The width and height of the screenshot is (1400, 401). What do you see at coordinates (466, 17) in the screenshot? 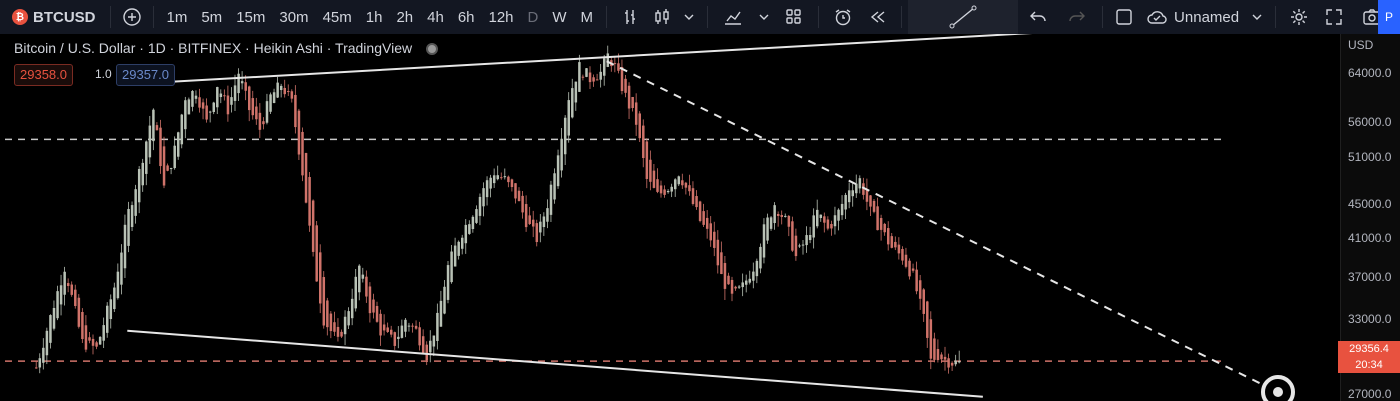
I see `interval-6h: 6h` at bounding box center [466, 17].